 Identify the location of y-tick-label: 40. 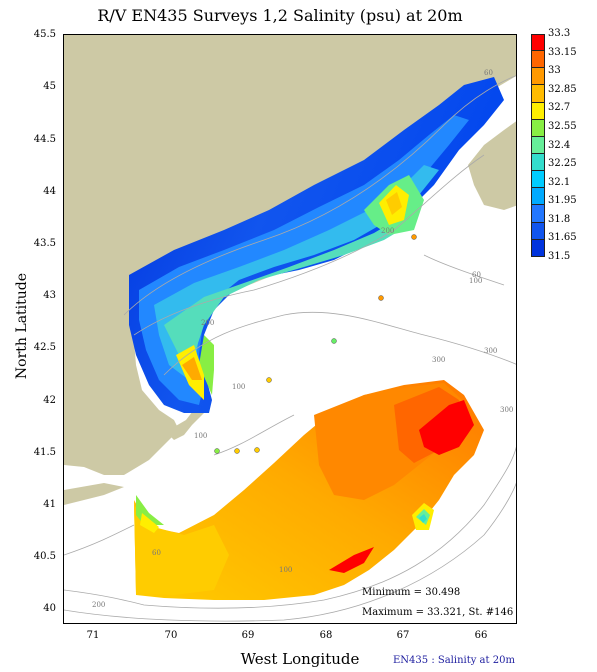
(49, 608).